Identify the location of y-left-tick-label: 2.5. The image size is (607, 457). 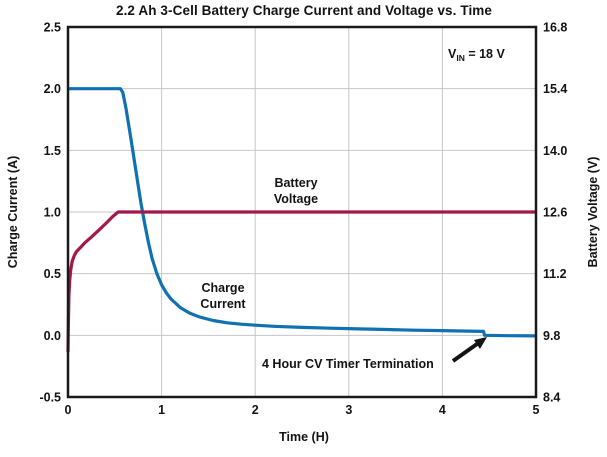
(52, 28).